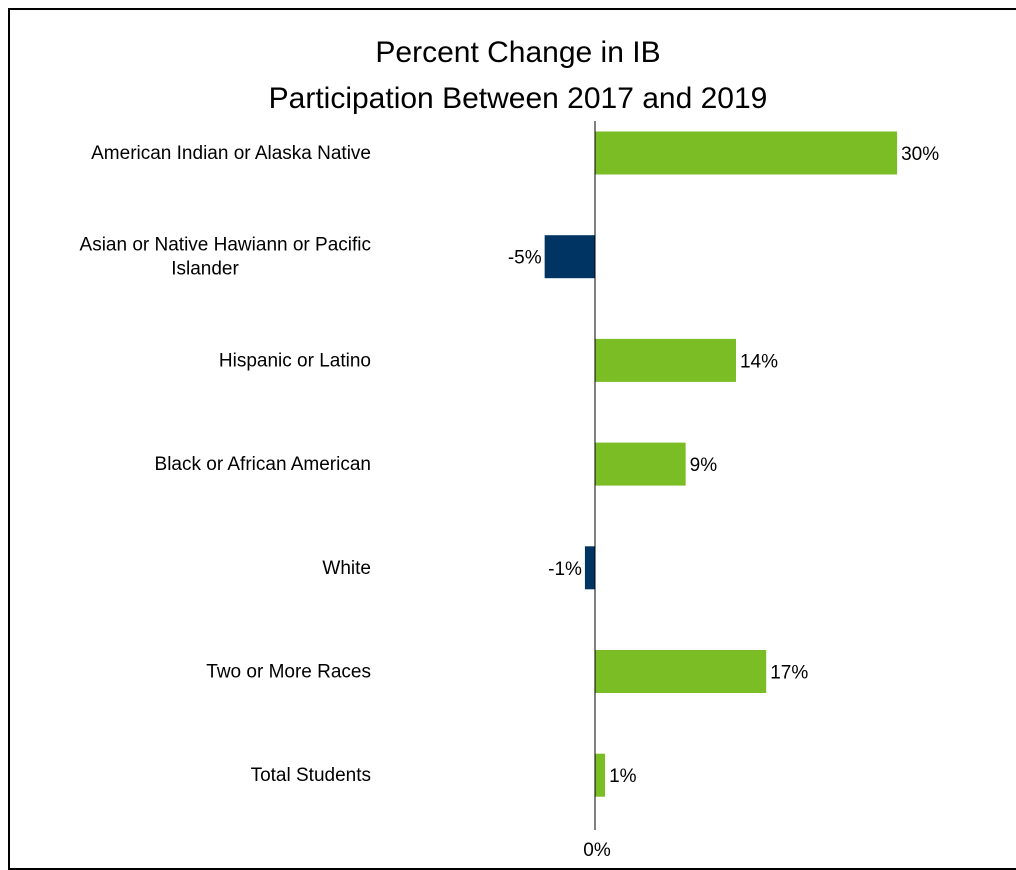 The image size is (1016, 870). I want to click on category-label-4: White, so click(346, 568).